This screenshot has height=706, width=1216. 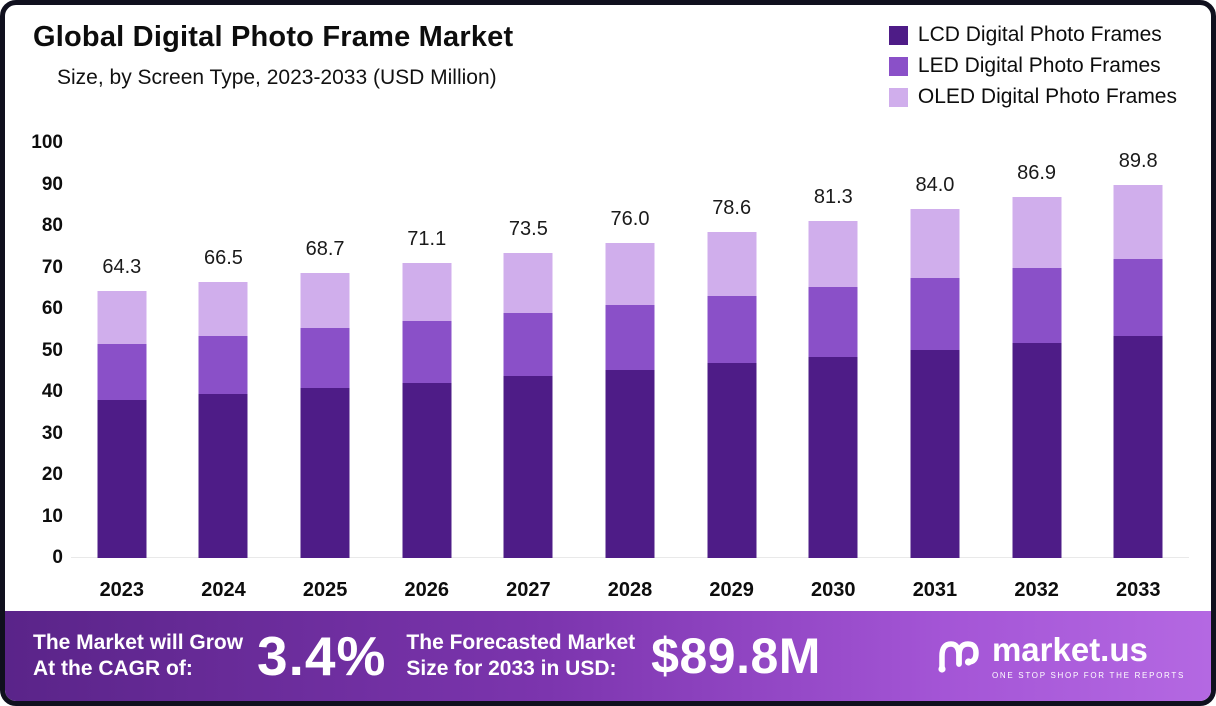 I want to click on x-axis-label: 2027, so click(x=528, y=590).